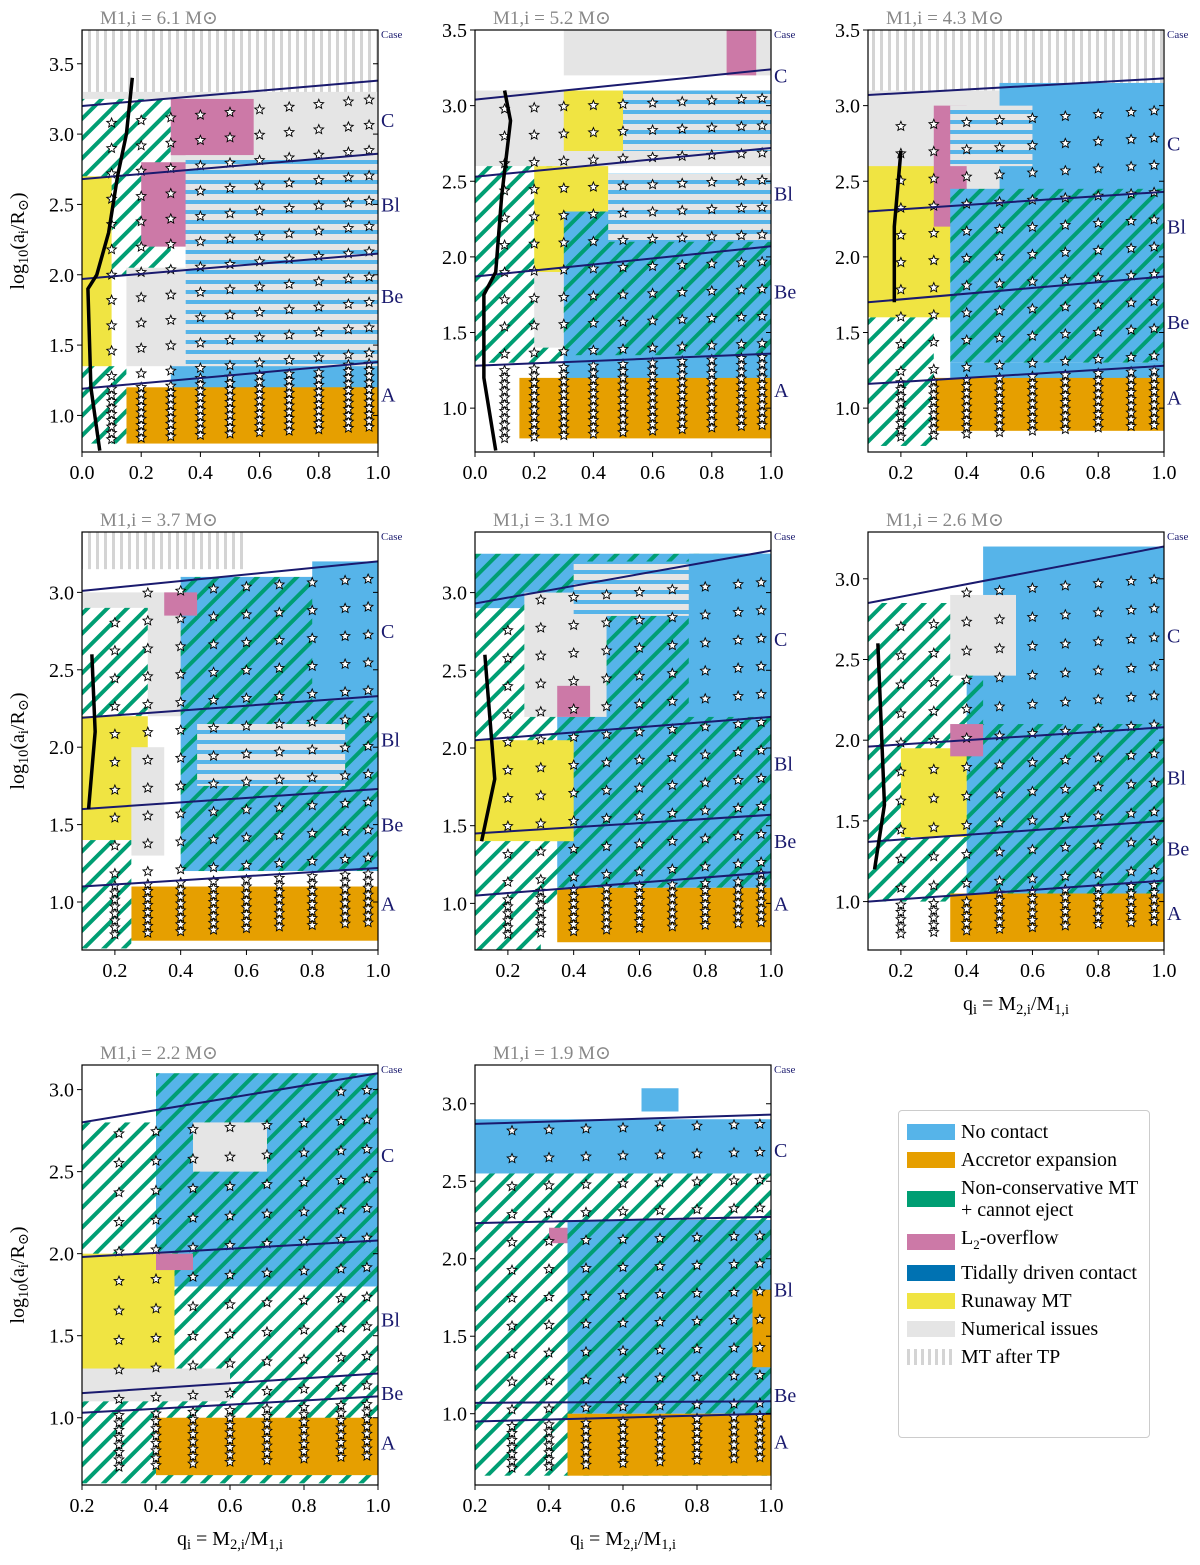 The image size is (1200, 1565). What do you see at coordinates (771, 473) in the screenshot?
I see `x-tick-label: 1.0` at bounding box center [771, 473].